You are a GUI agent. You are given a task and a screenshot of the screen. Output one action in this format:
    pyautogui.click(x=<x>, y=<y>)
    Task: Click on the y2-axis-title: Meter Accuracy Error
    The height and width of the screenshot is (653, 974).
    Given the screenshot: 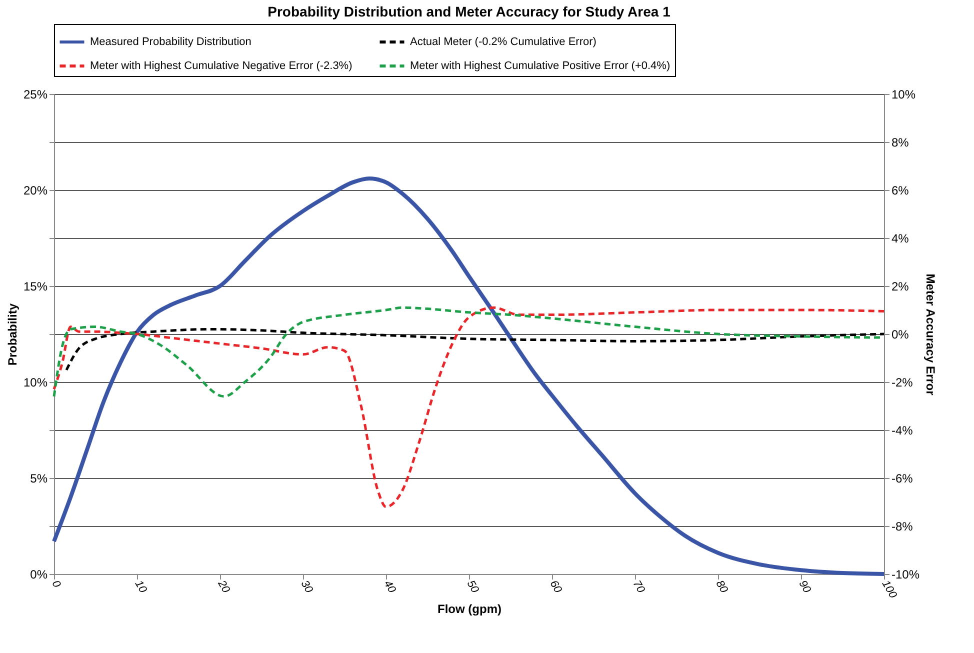 What is the action you would take?
    pyautogui.click(x=931, y=335)
    